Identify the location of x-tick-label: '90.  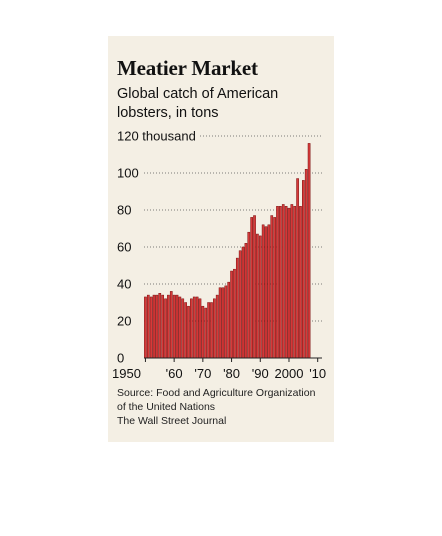
(260, 373).